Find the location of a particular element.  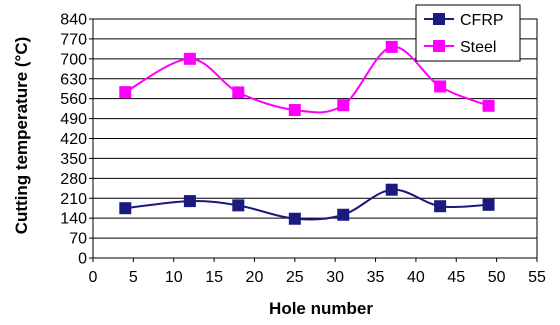

y-tick-label: 840 is located at coordinates (73, 20).